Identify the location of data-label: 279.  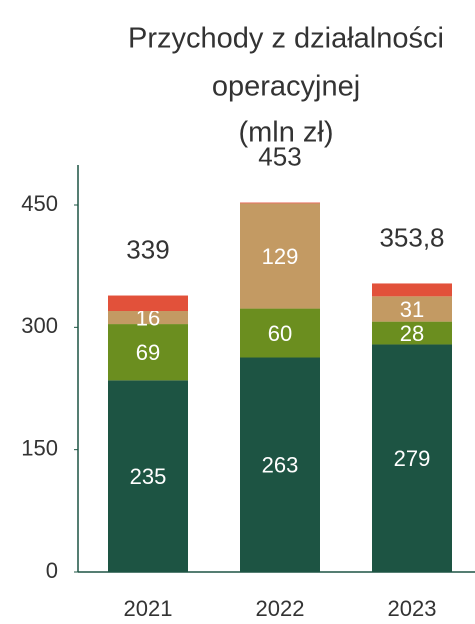
(412, 458).